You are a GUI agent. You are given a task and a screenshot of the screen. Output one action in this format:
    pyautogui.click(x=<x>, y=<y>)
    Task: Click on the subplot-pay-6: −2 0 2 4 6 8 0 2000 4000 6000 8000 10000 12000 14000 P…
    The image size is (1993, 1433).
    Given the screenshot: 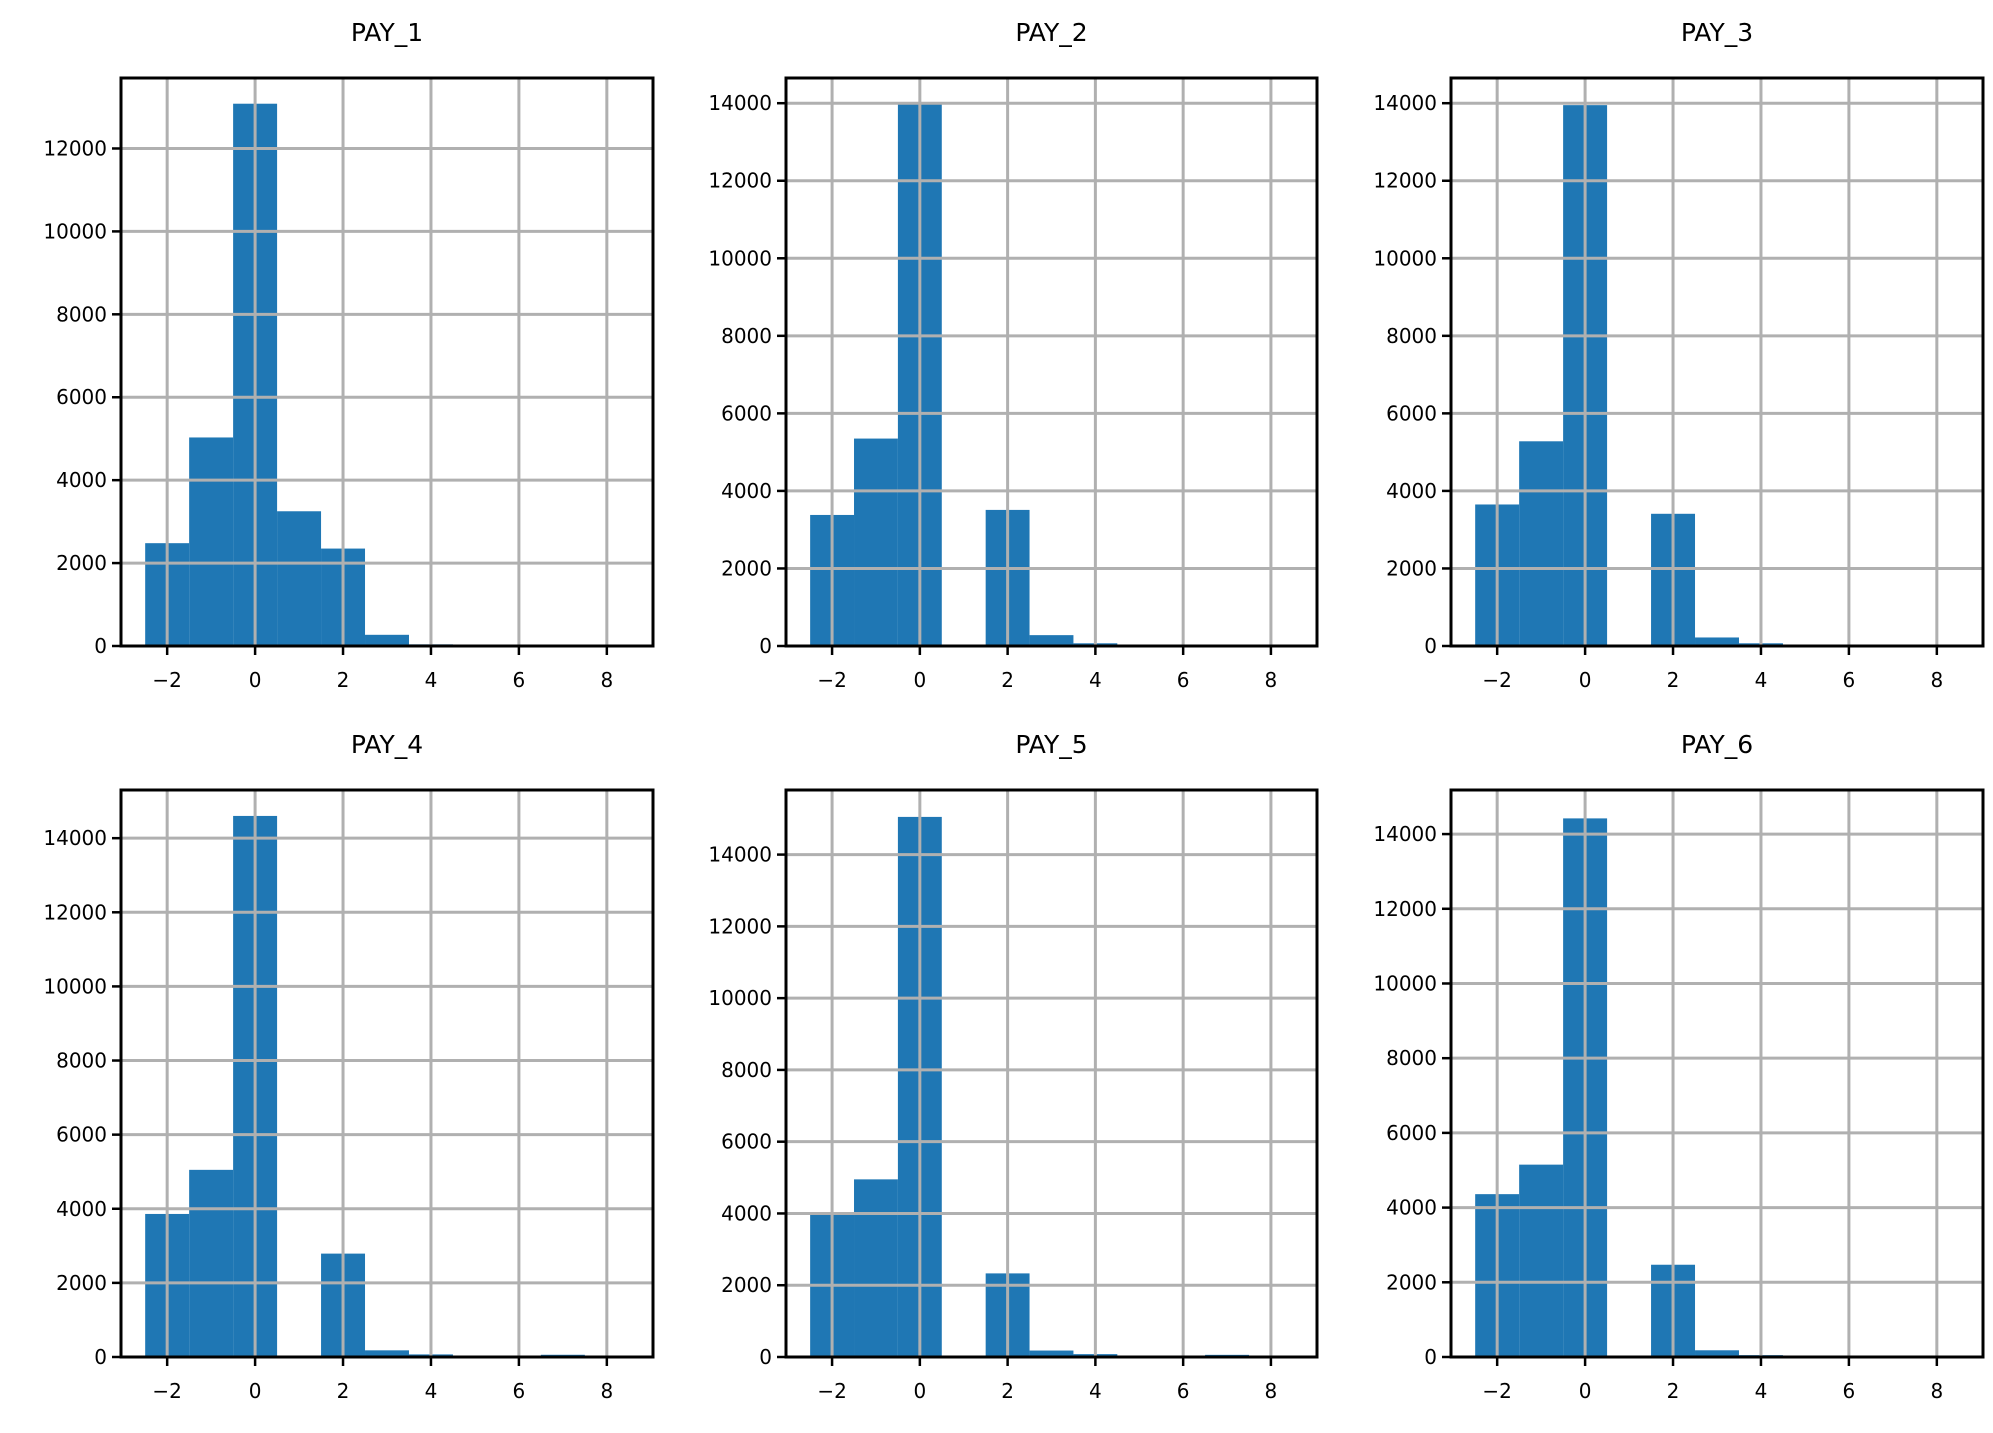 What is the action you would take?
    pyautogui.click(x=1679, y=1066)
    